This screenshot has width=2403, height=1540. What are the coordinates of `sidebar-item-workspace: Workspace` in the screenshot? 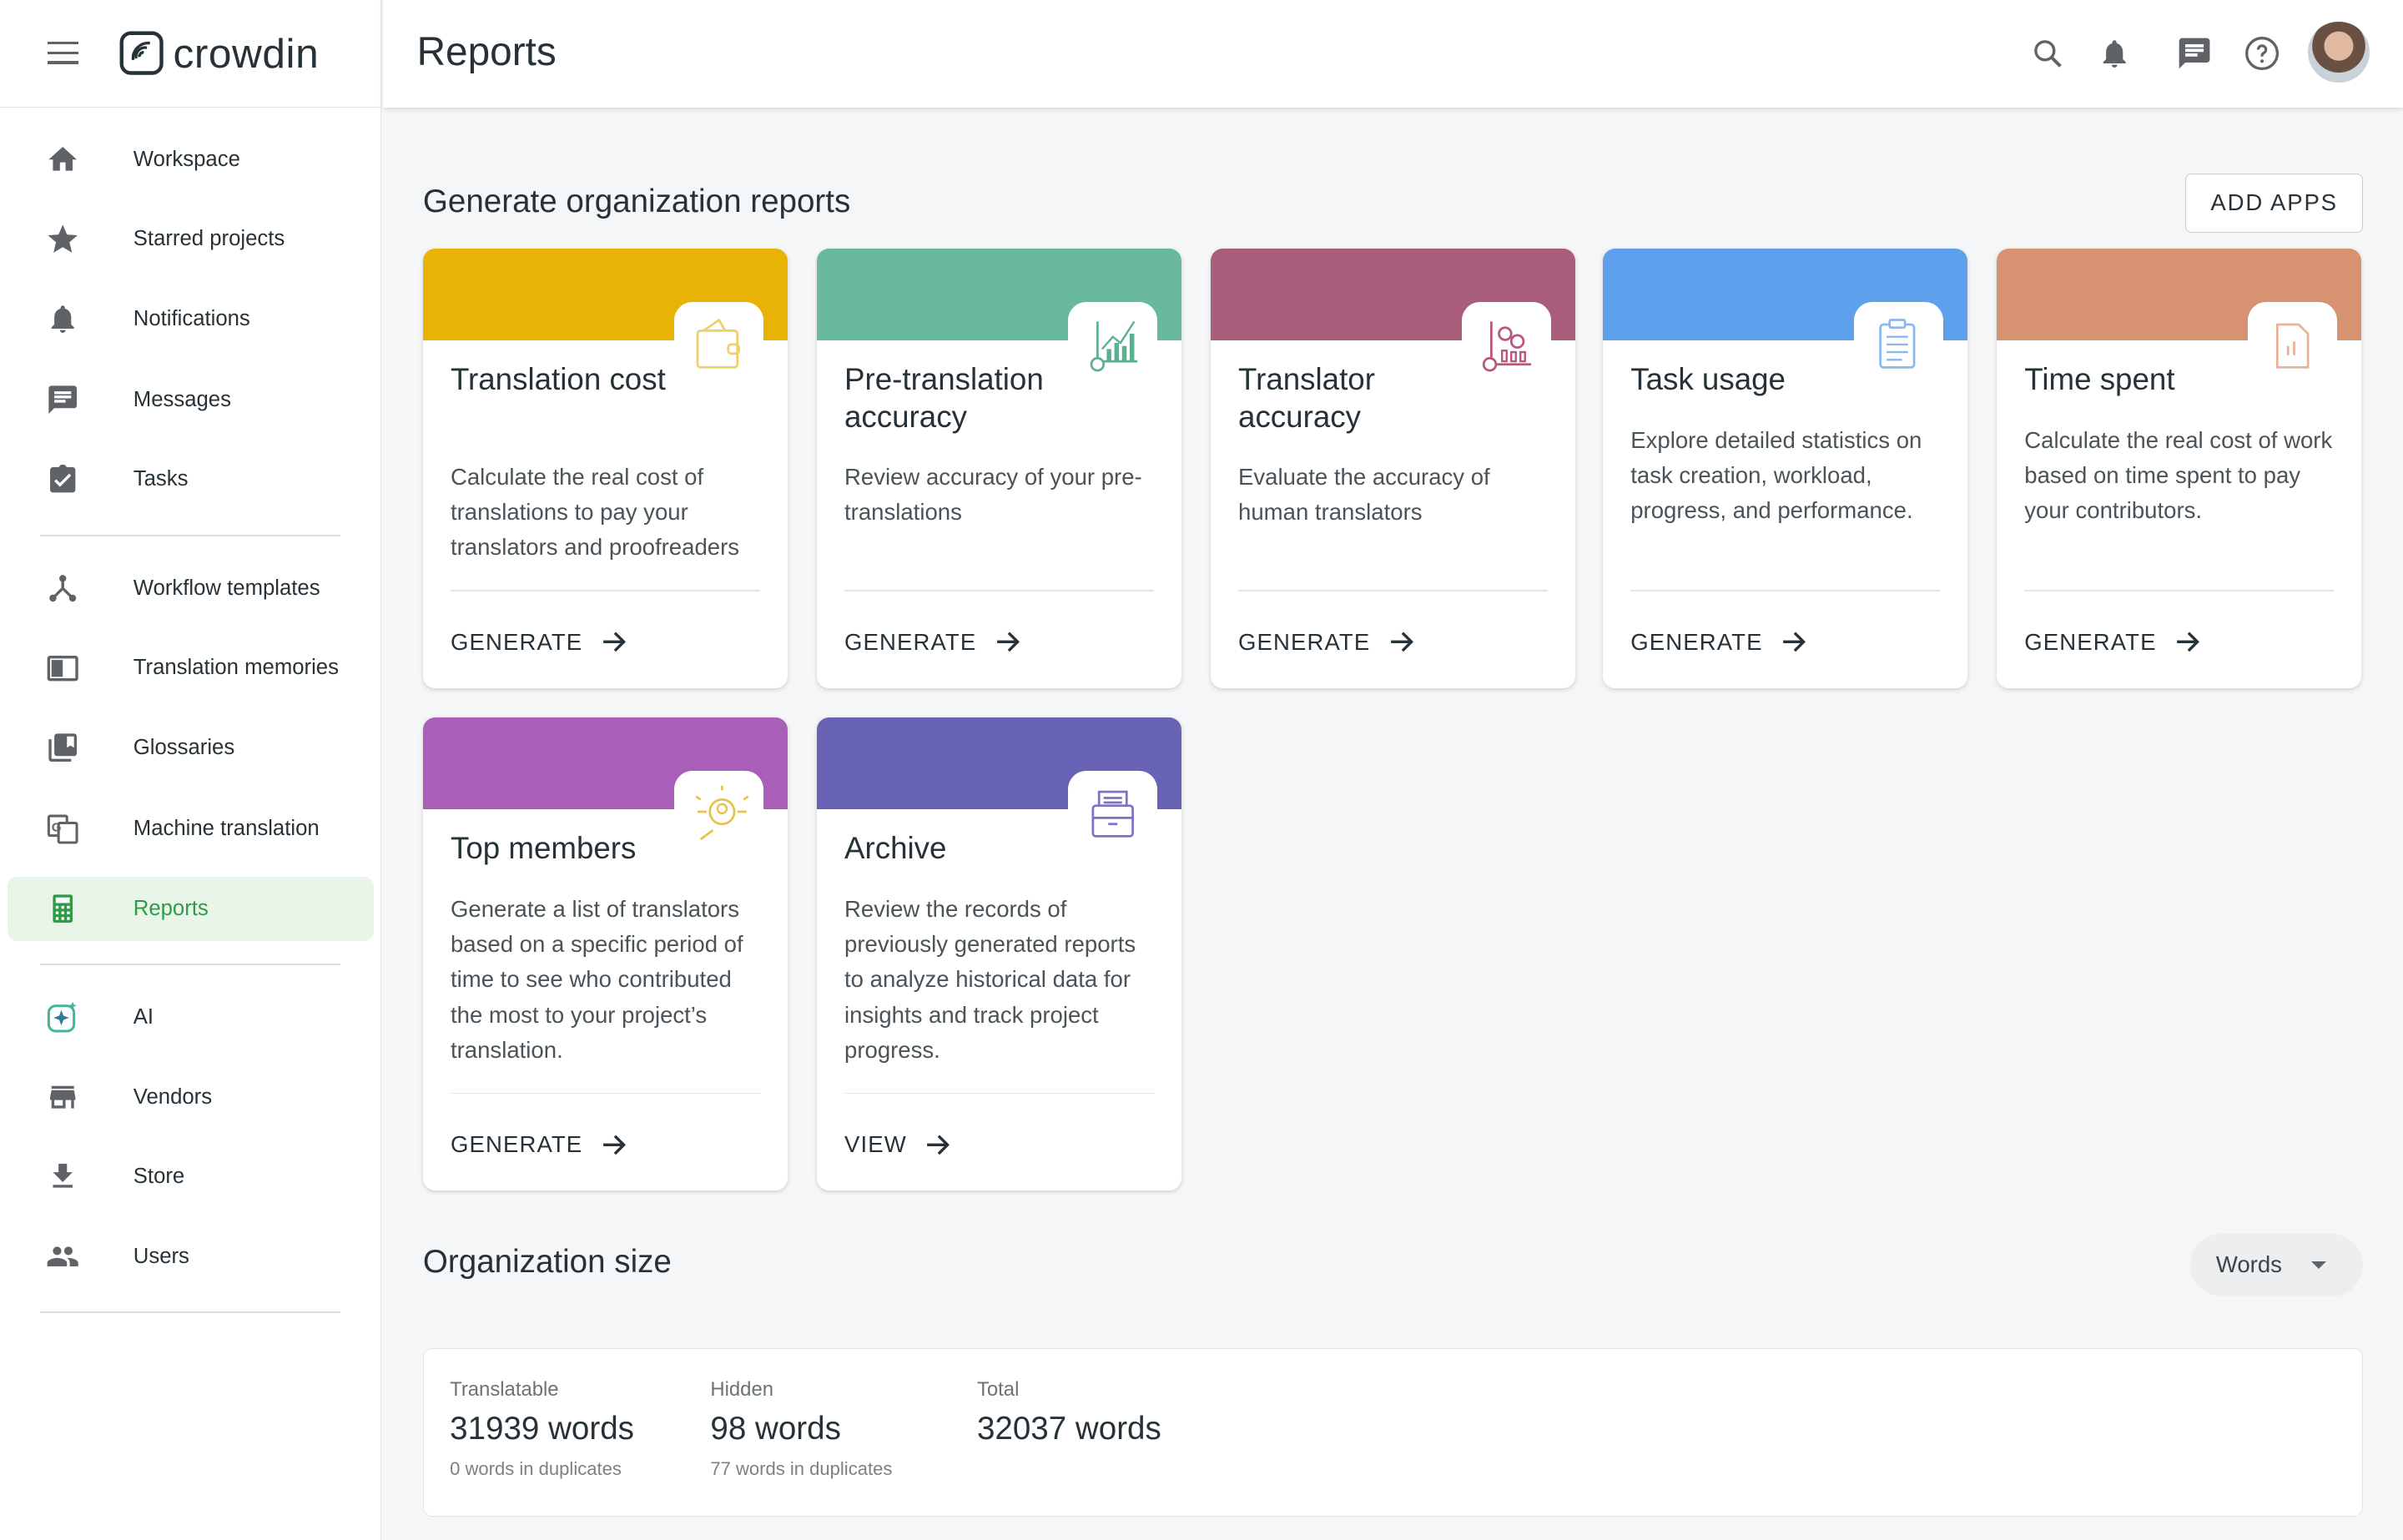 It's located at (191, 159).